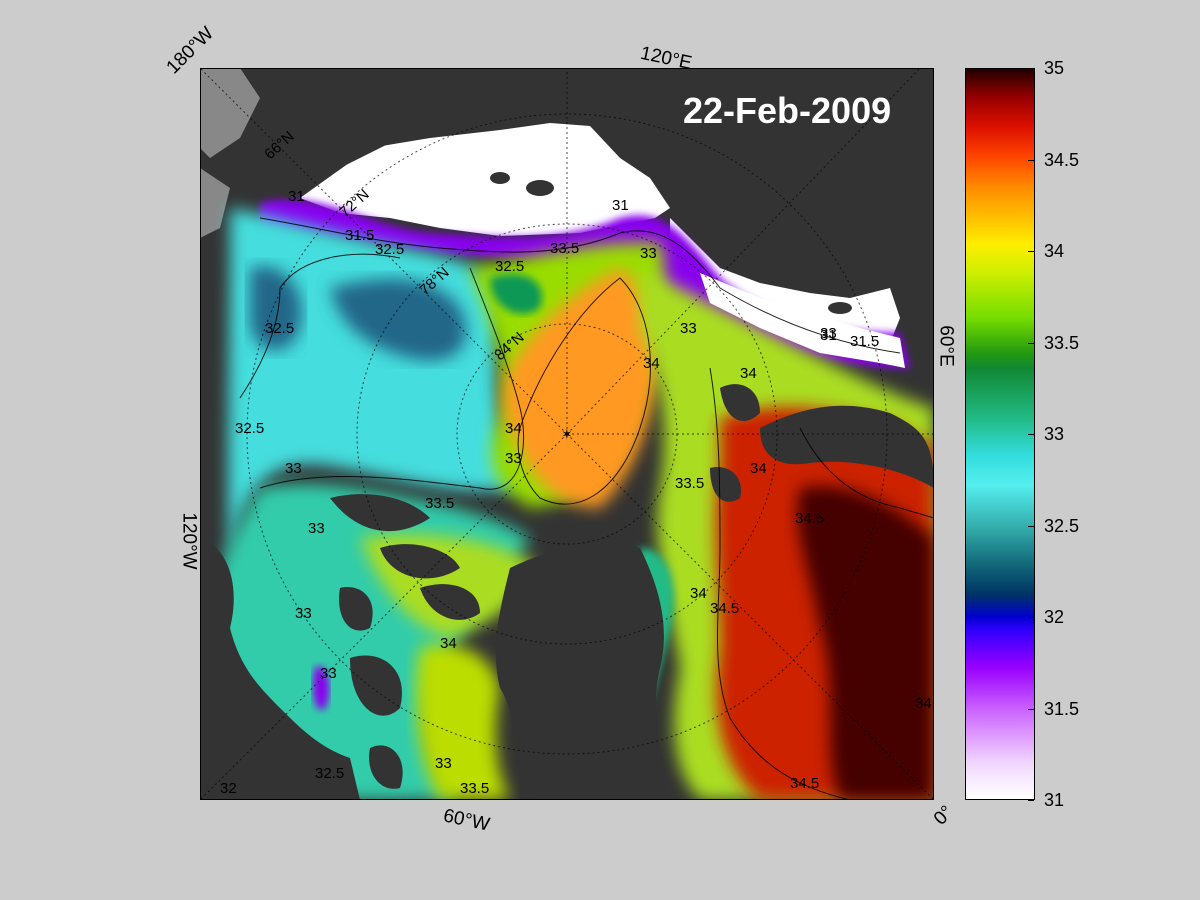 The image size is (1200, 900). Describe the element at coordinates (1054, 617) in the screenshot. I see `colorbar-tick-label: 32` at that location.